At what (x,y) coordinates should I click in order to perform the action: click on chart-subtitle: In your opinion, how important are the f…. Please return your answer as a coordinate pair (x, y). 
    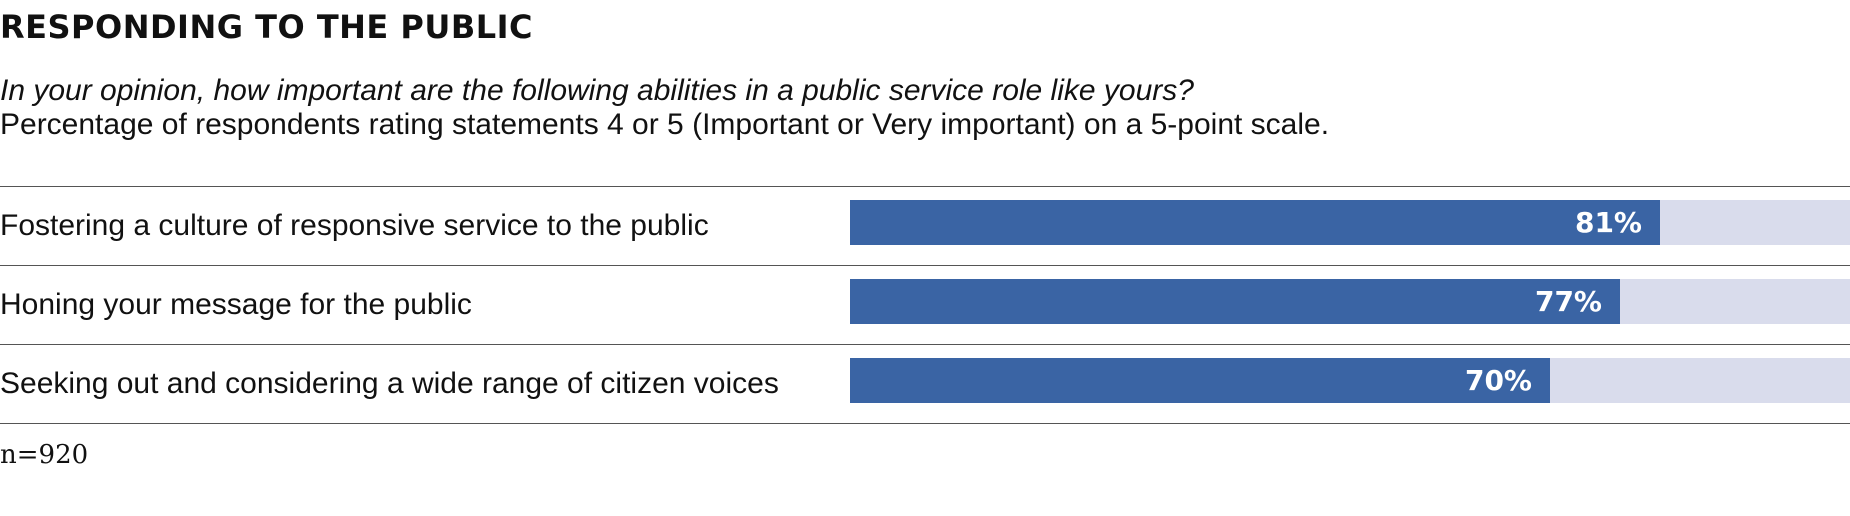
    Looking at the image, I should click on (597, 90).